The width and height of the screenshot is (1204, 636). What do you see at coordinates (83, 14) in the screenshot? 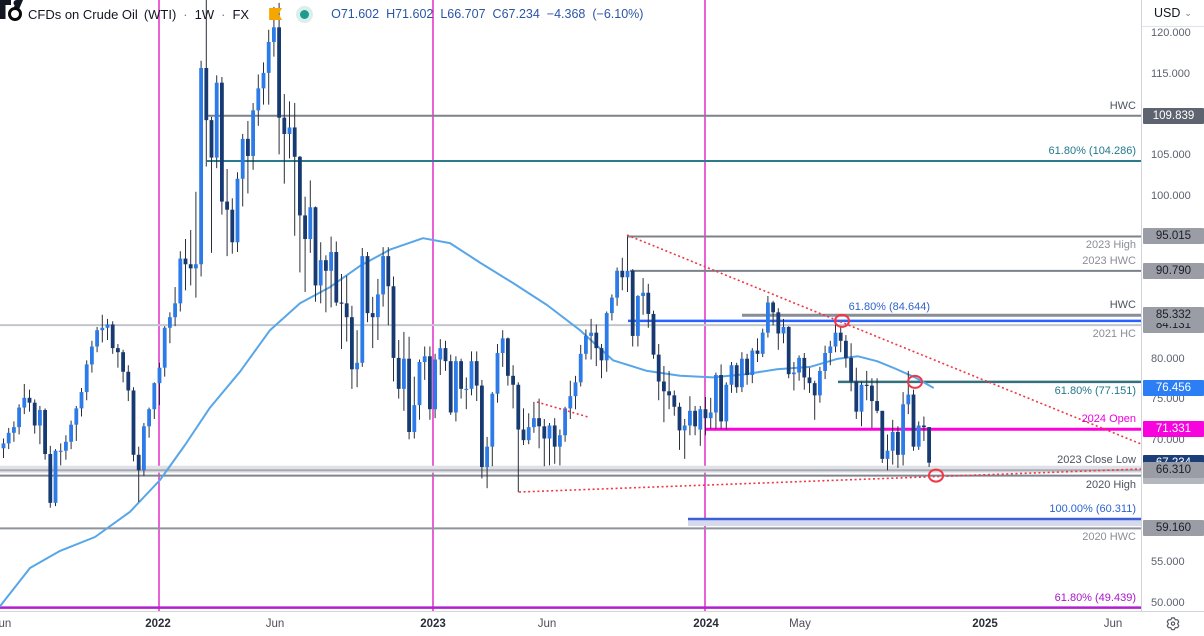
I see `symbol-title: CFDs on Crude Oil` at bounding box center [83, 14].